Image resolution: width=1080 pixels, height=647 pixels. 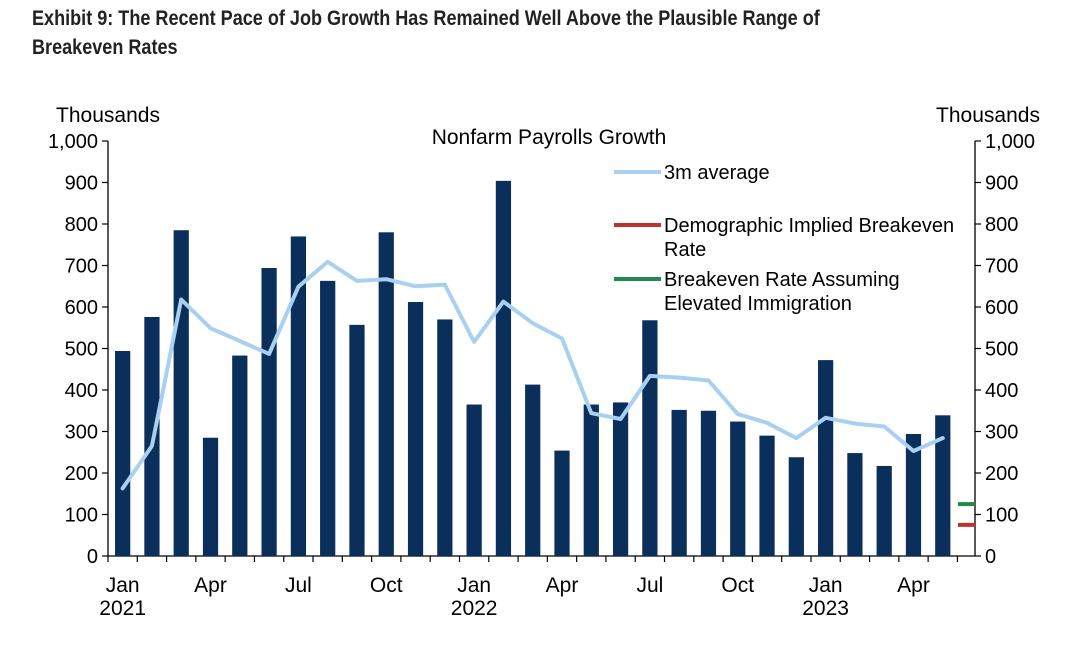 I want to click on y-tick-label-right: 200, so click(x=1001, y=474).